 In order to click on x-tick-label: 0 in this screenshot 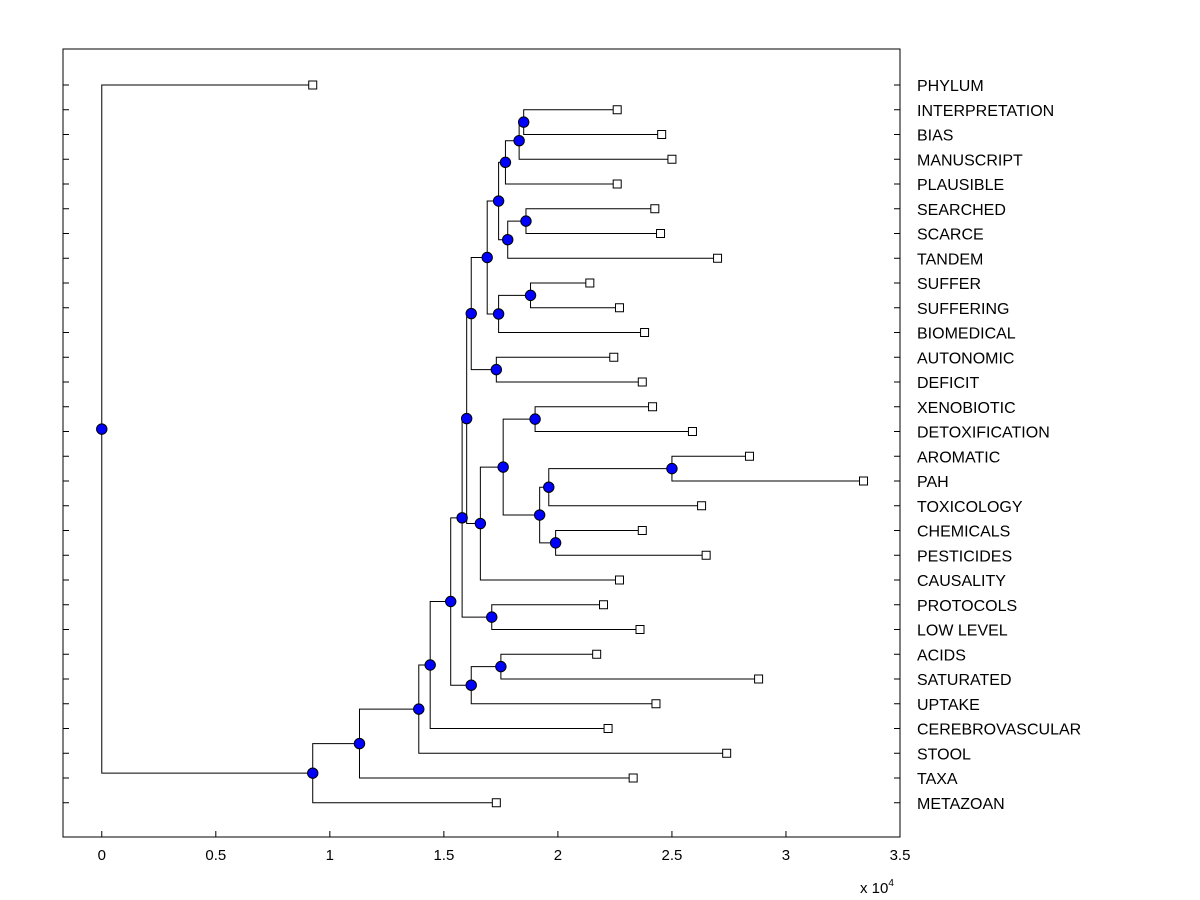, I will do `click(102, 855)`.